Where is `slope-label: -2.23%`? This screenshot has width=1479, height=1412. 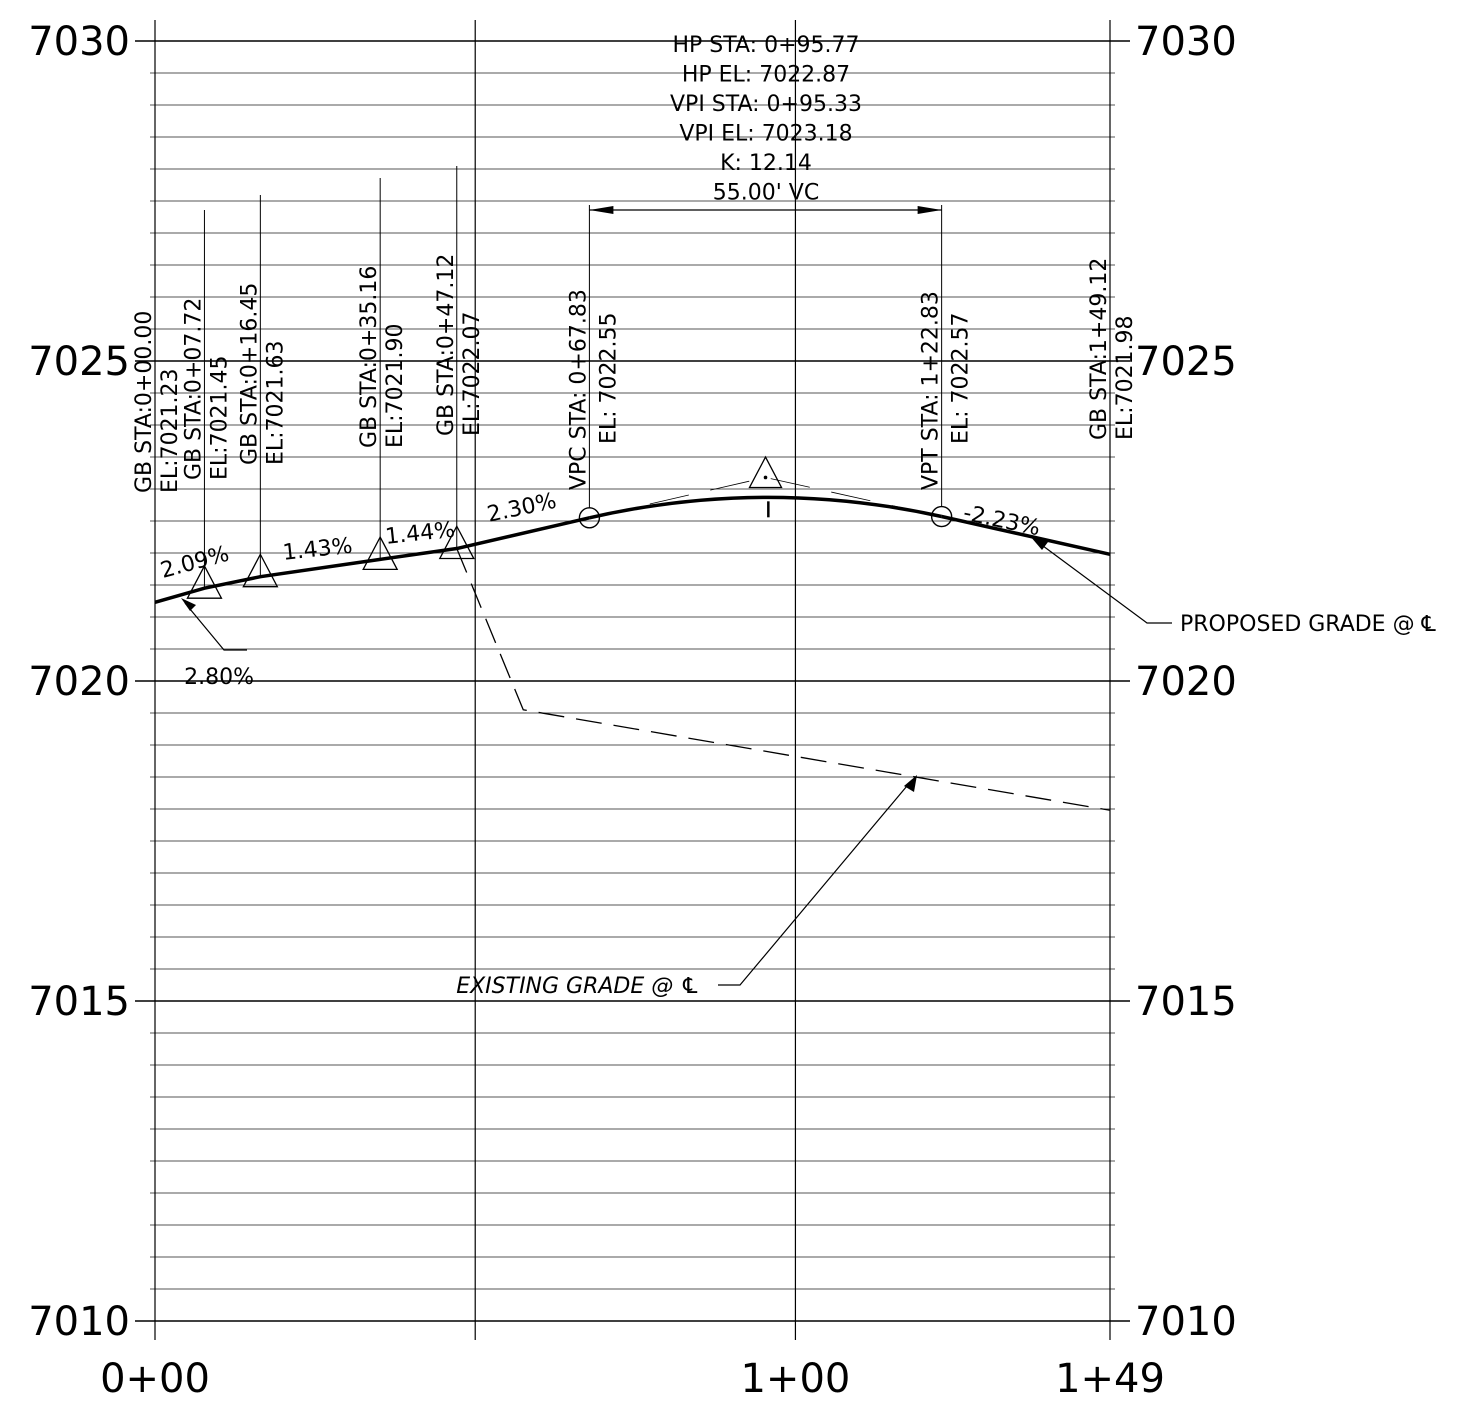 slope-label: -2.23% is located at coordinates (1001, 521).